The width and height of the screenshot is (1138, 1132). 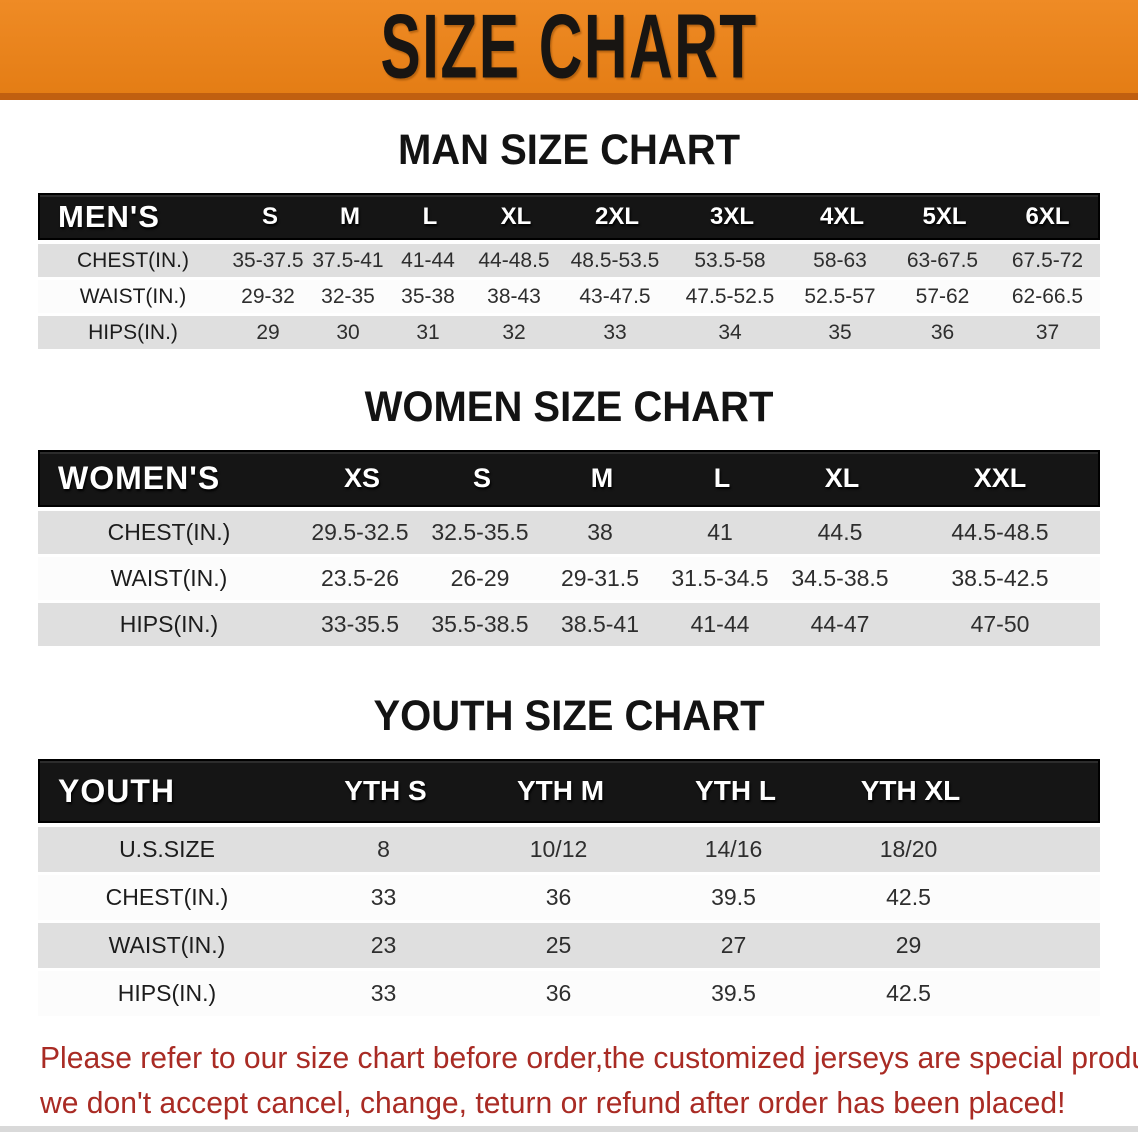 I want to click on value-cell: 35.5-38.5, so click(x=480, y=624).